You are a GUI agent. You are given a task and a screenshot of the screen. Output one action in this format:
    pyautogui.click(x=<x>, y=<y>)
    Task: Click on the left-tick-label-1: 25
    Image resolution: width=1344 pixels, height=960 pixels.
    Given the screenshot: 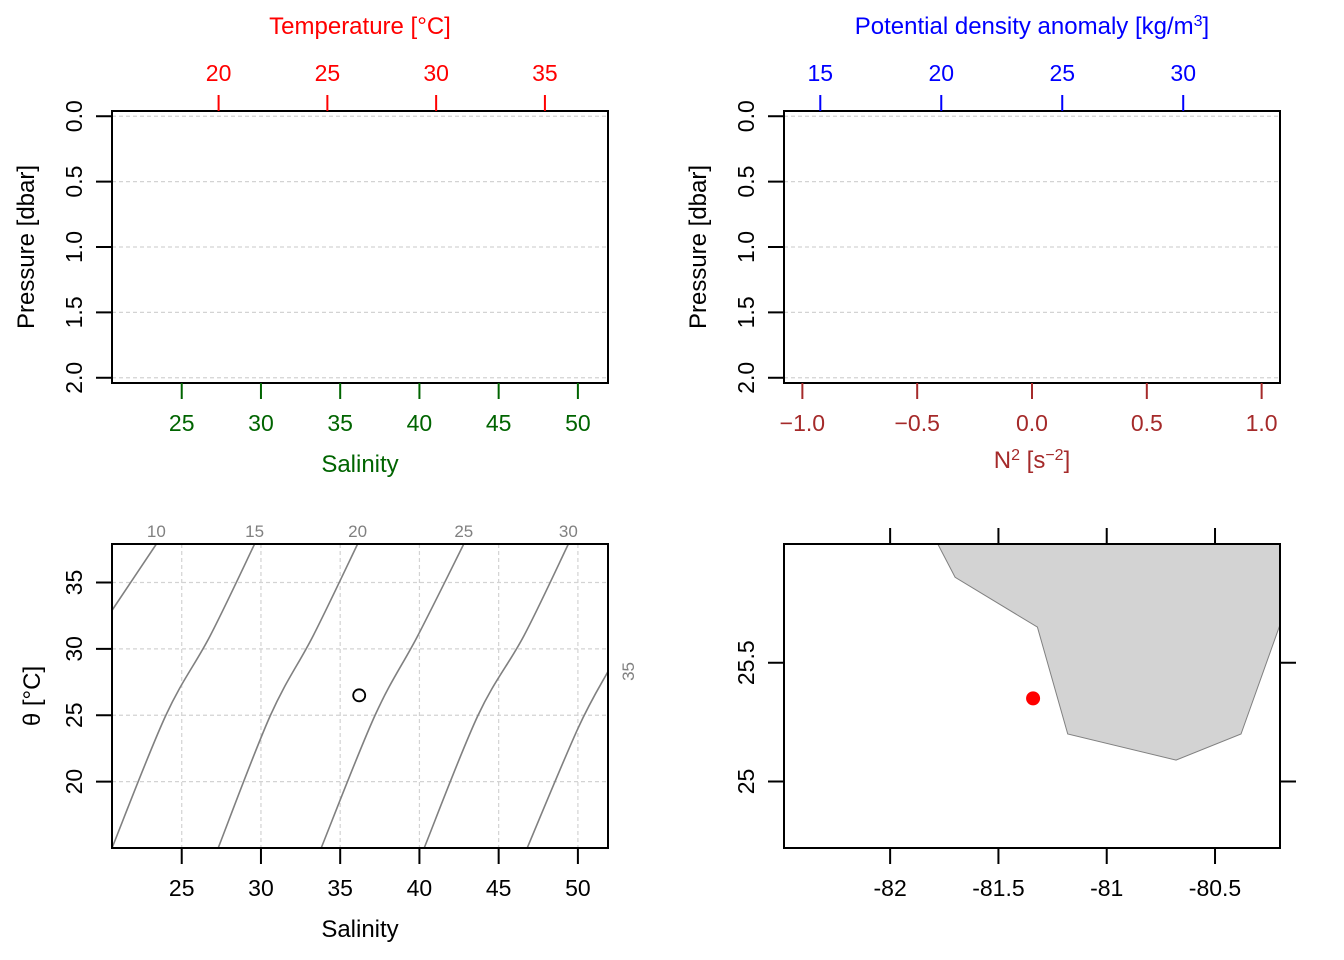 What is the action you would take?
    pyautogui.click(x=74, y=715)
    